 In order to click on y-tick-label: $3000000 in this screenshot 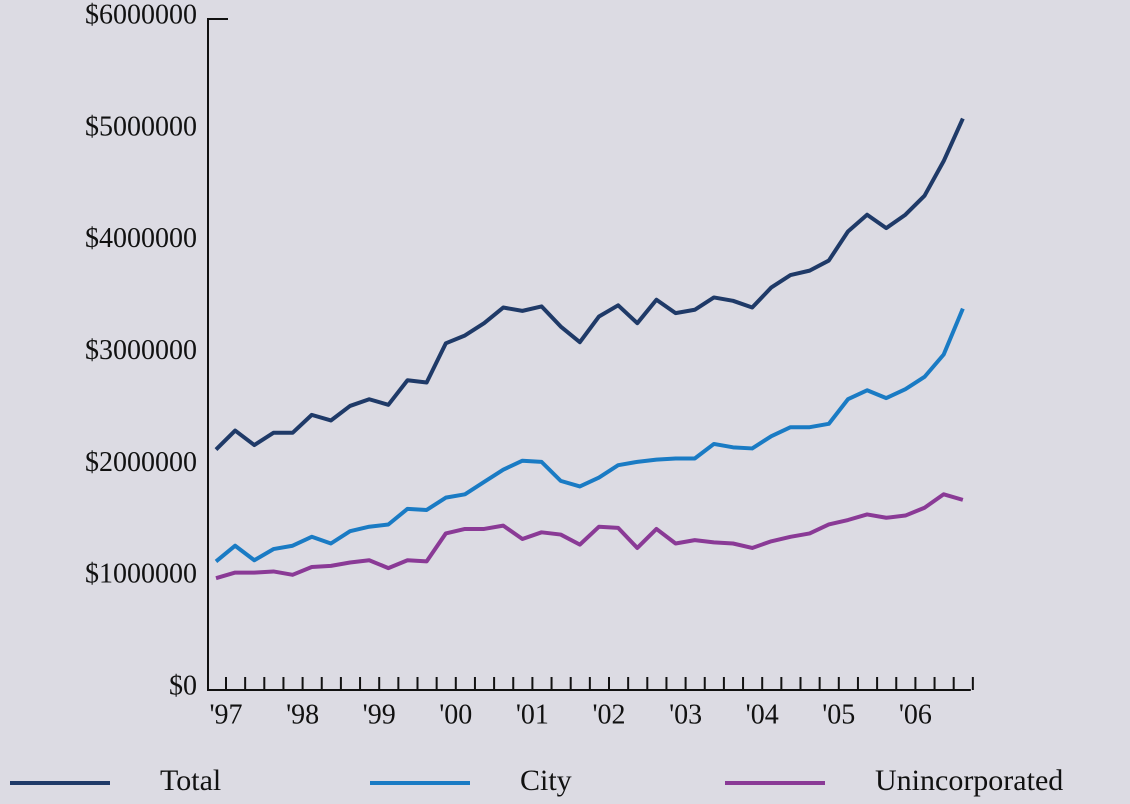, I will do `click(141, 350)`.